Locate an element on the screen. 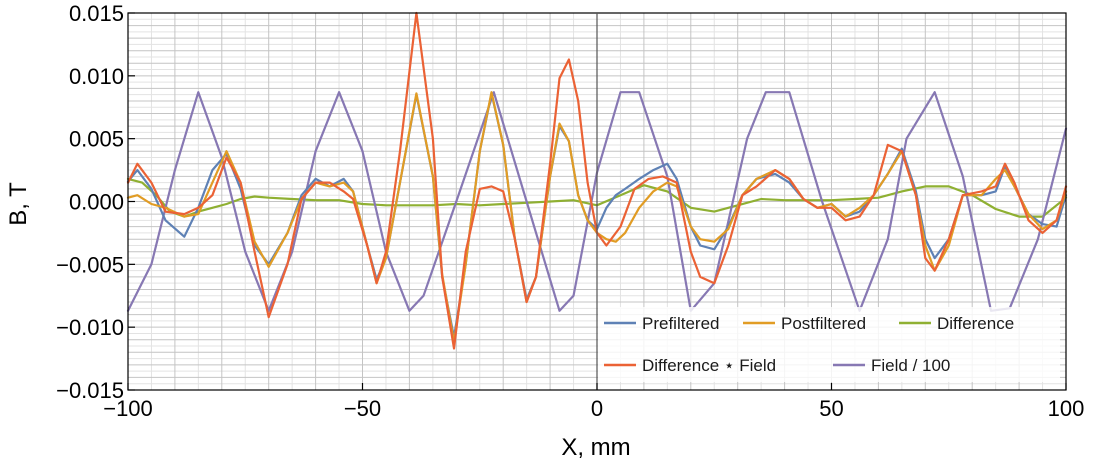 This screenshot has height=463, width=1094. legend-label-difference-field: Difference ⋆ Field is located at coordinates (709, 365).